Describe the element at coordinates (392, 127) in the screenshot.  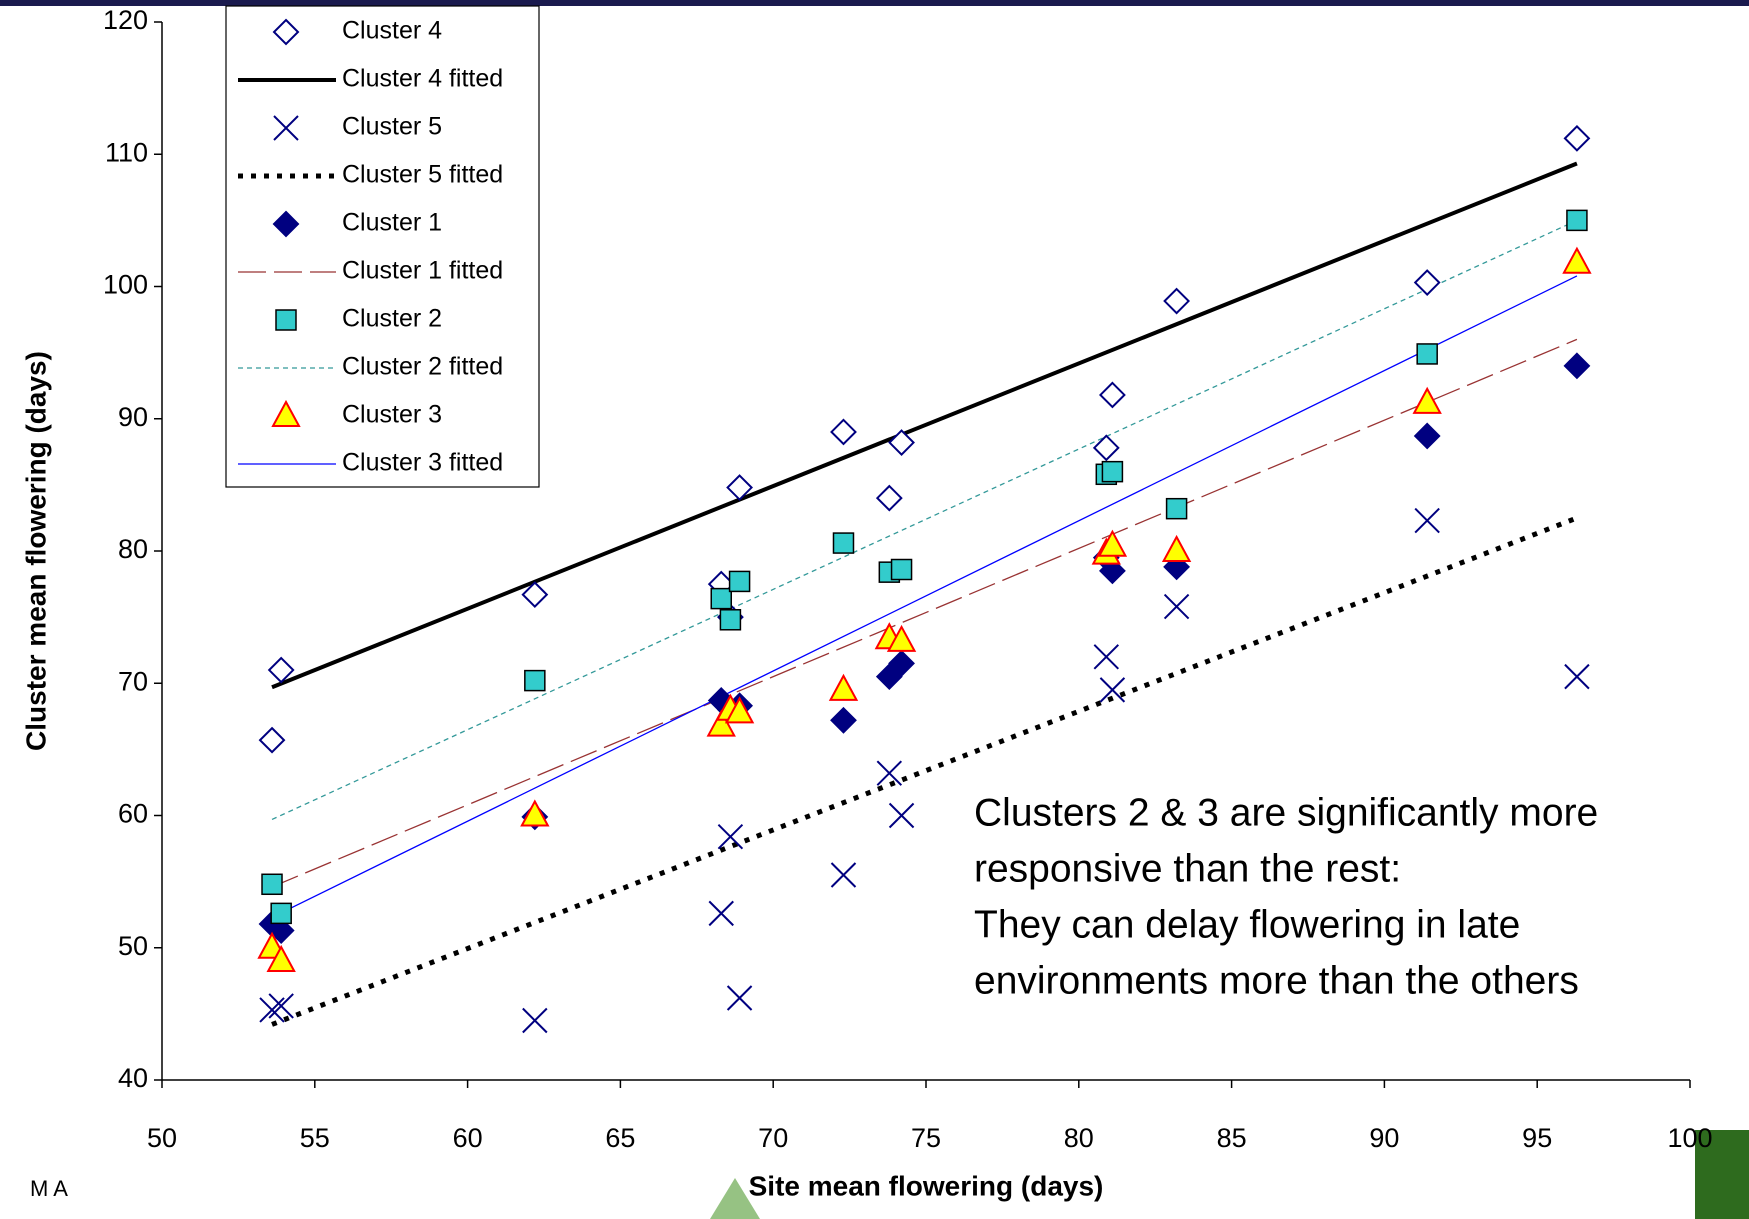
I see `legend-label: Cluster 5` at that location.